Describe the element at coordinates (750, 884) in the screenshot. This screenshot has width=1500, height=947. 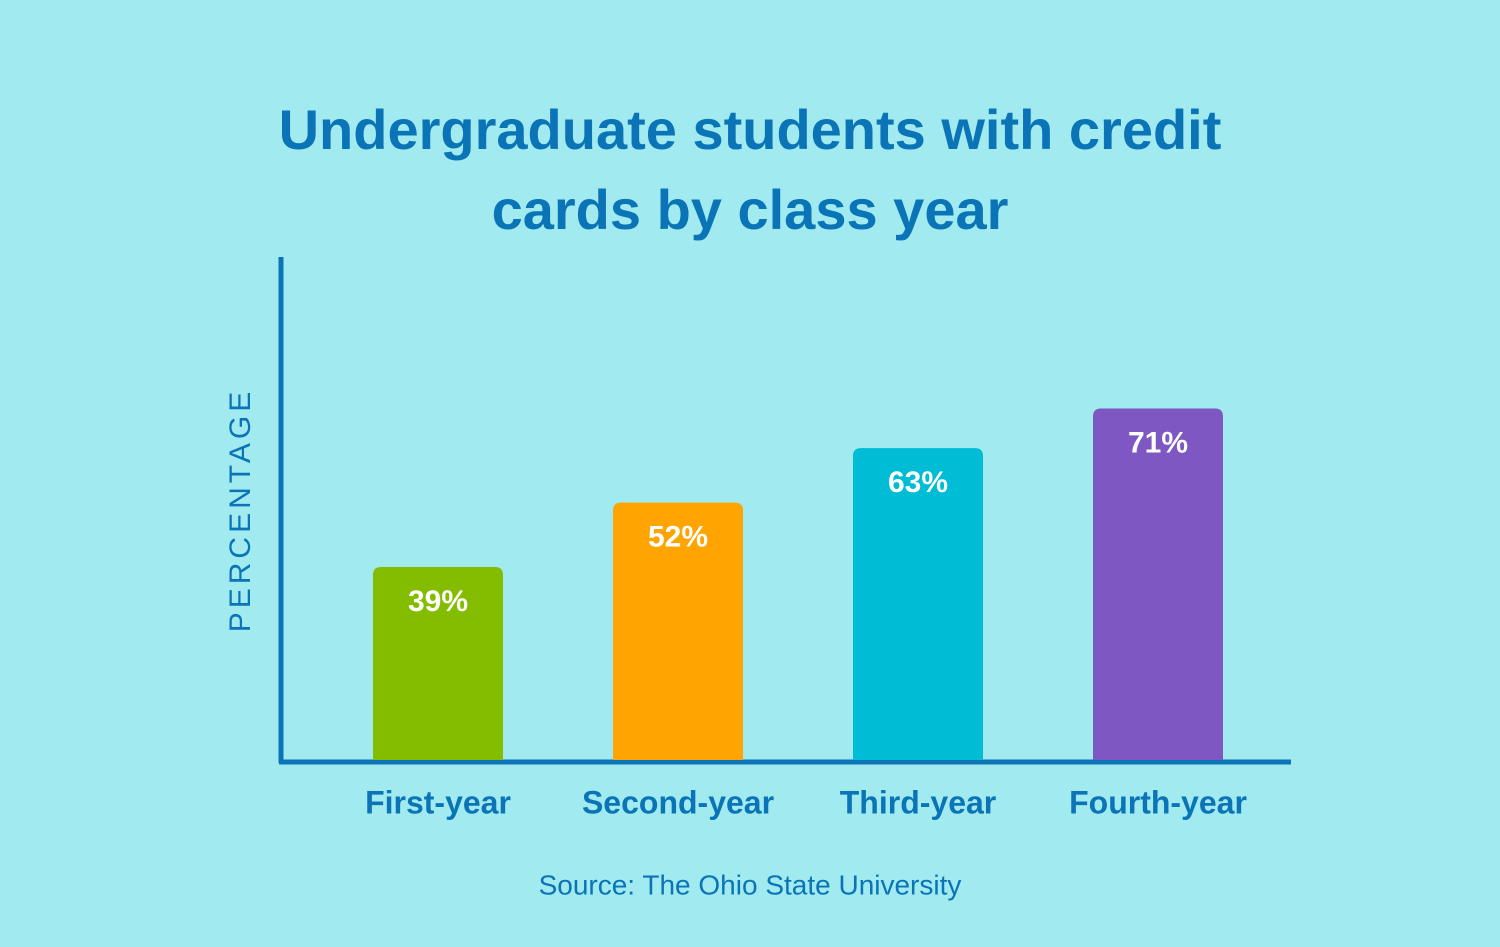
I see `source: Source: The Ohio State University` at that location.